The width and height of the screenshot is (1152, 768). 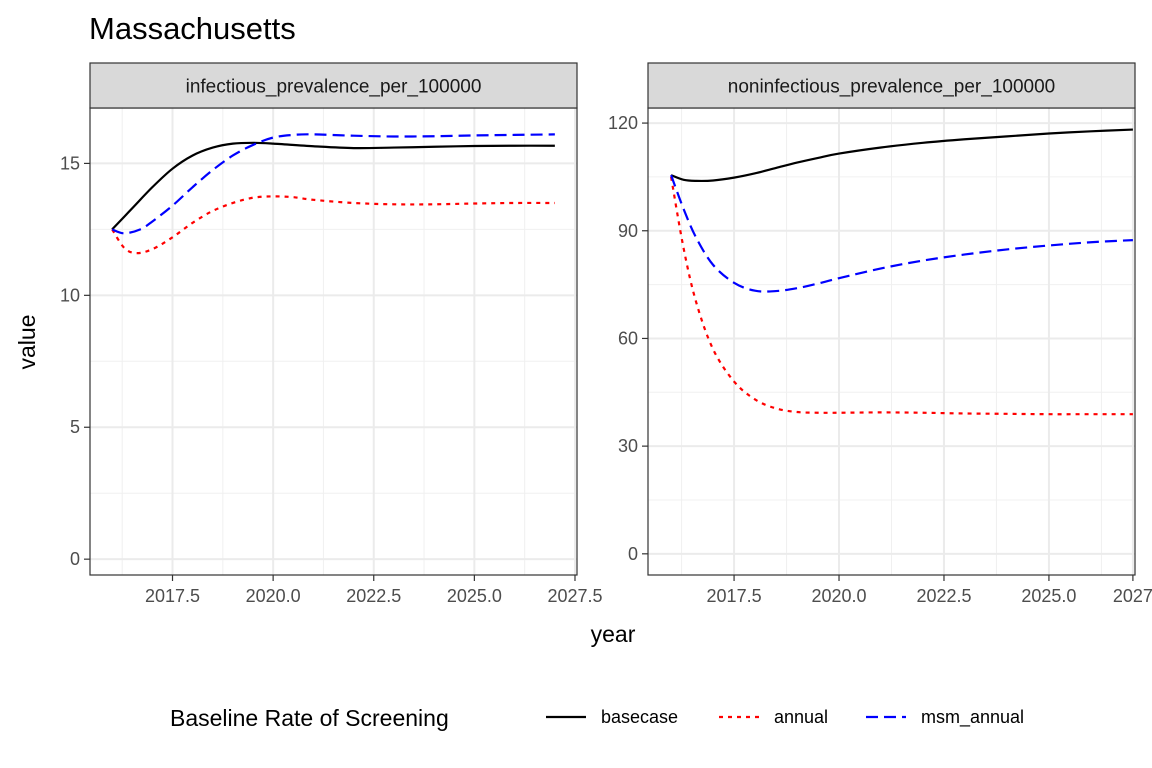 I want to click on legend-title: Baseline Rate of Screening, so click(x=309, y=718).